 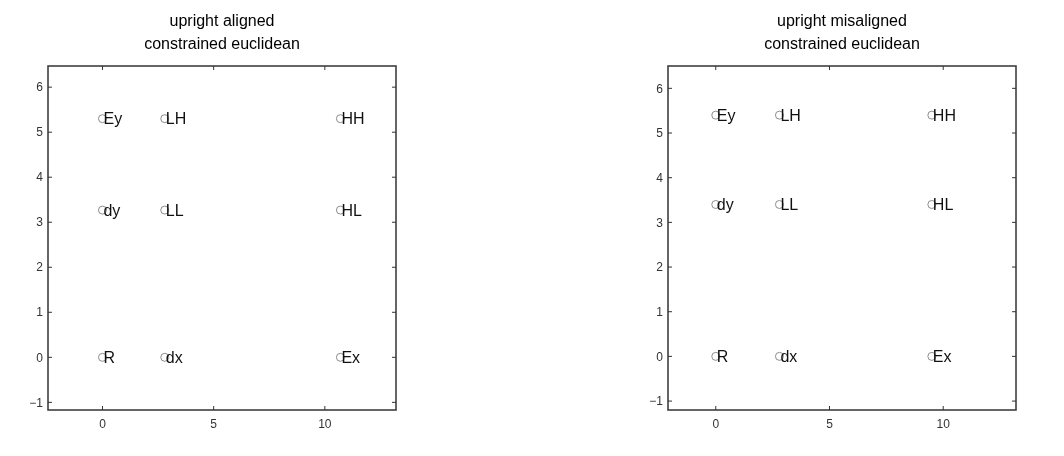 What do you see at coordinates (222, 20) in the screenshot?
I see `chart-title: upright aligned` at bounding box center [222, 20].